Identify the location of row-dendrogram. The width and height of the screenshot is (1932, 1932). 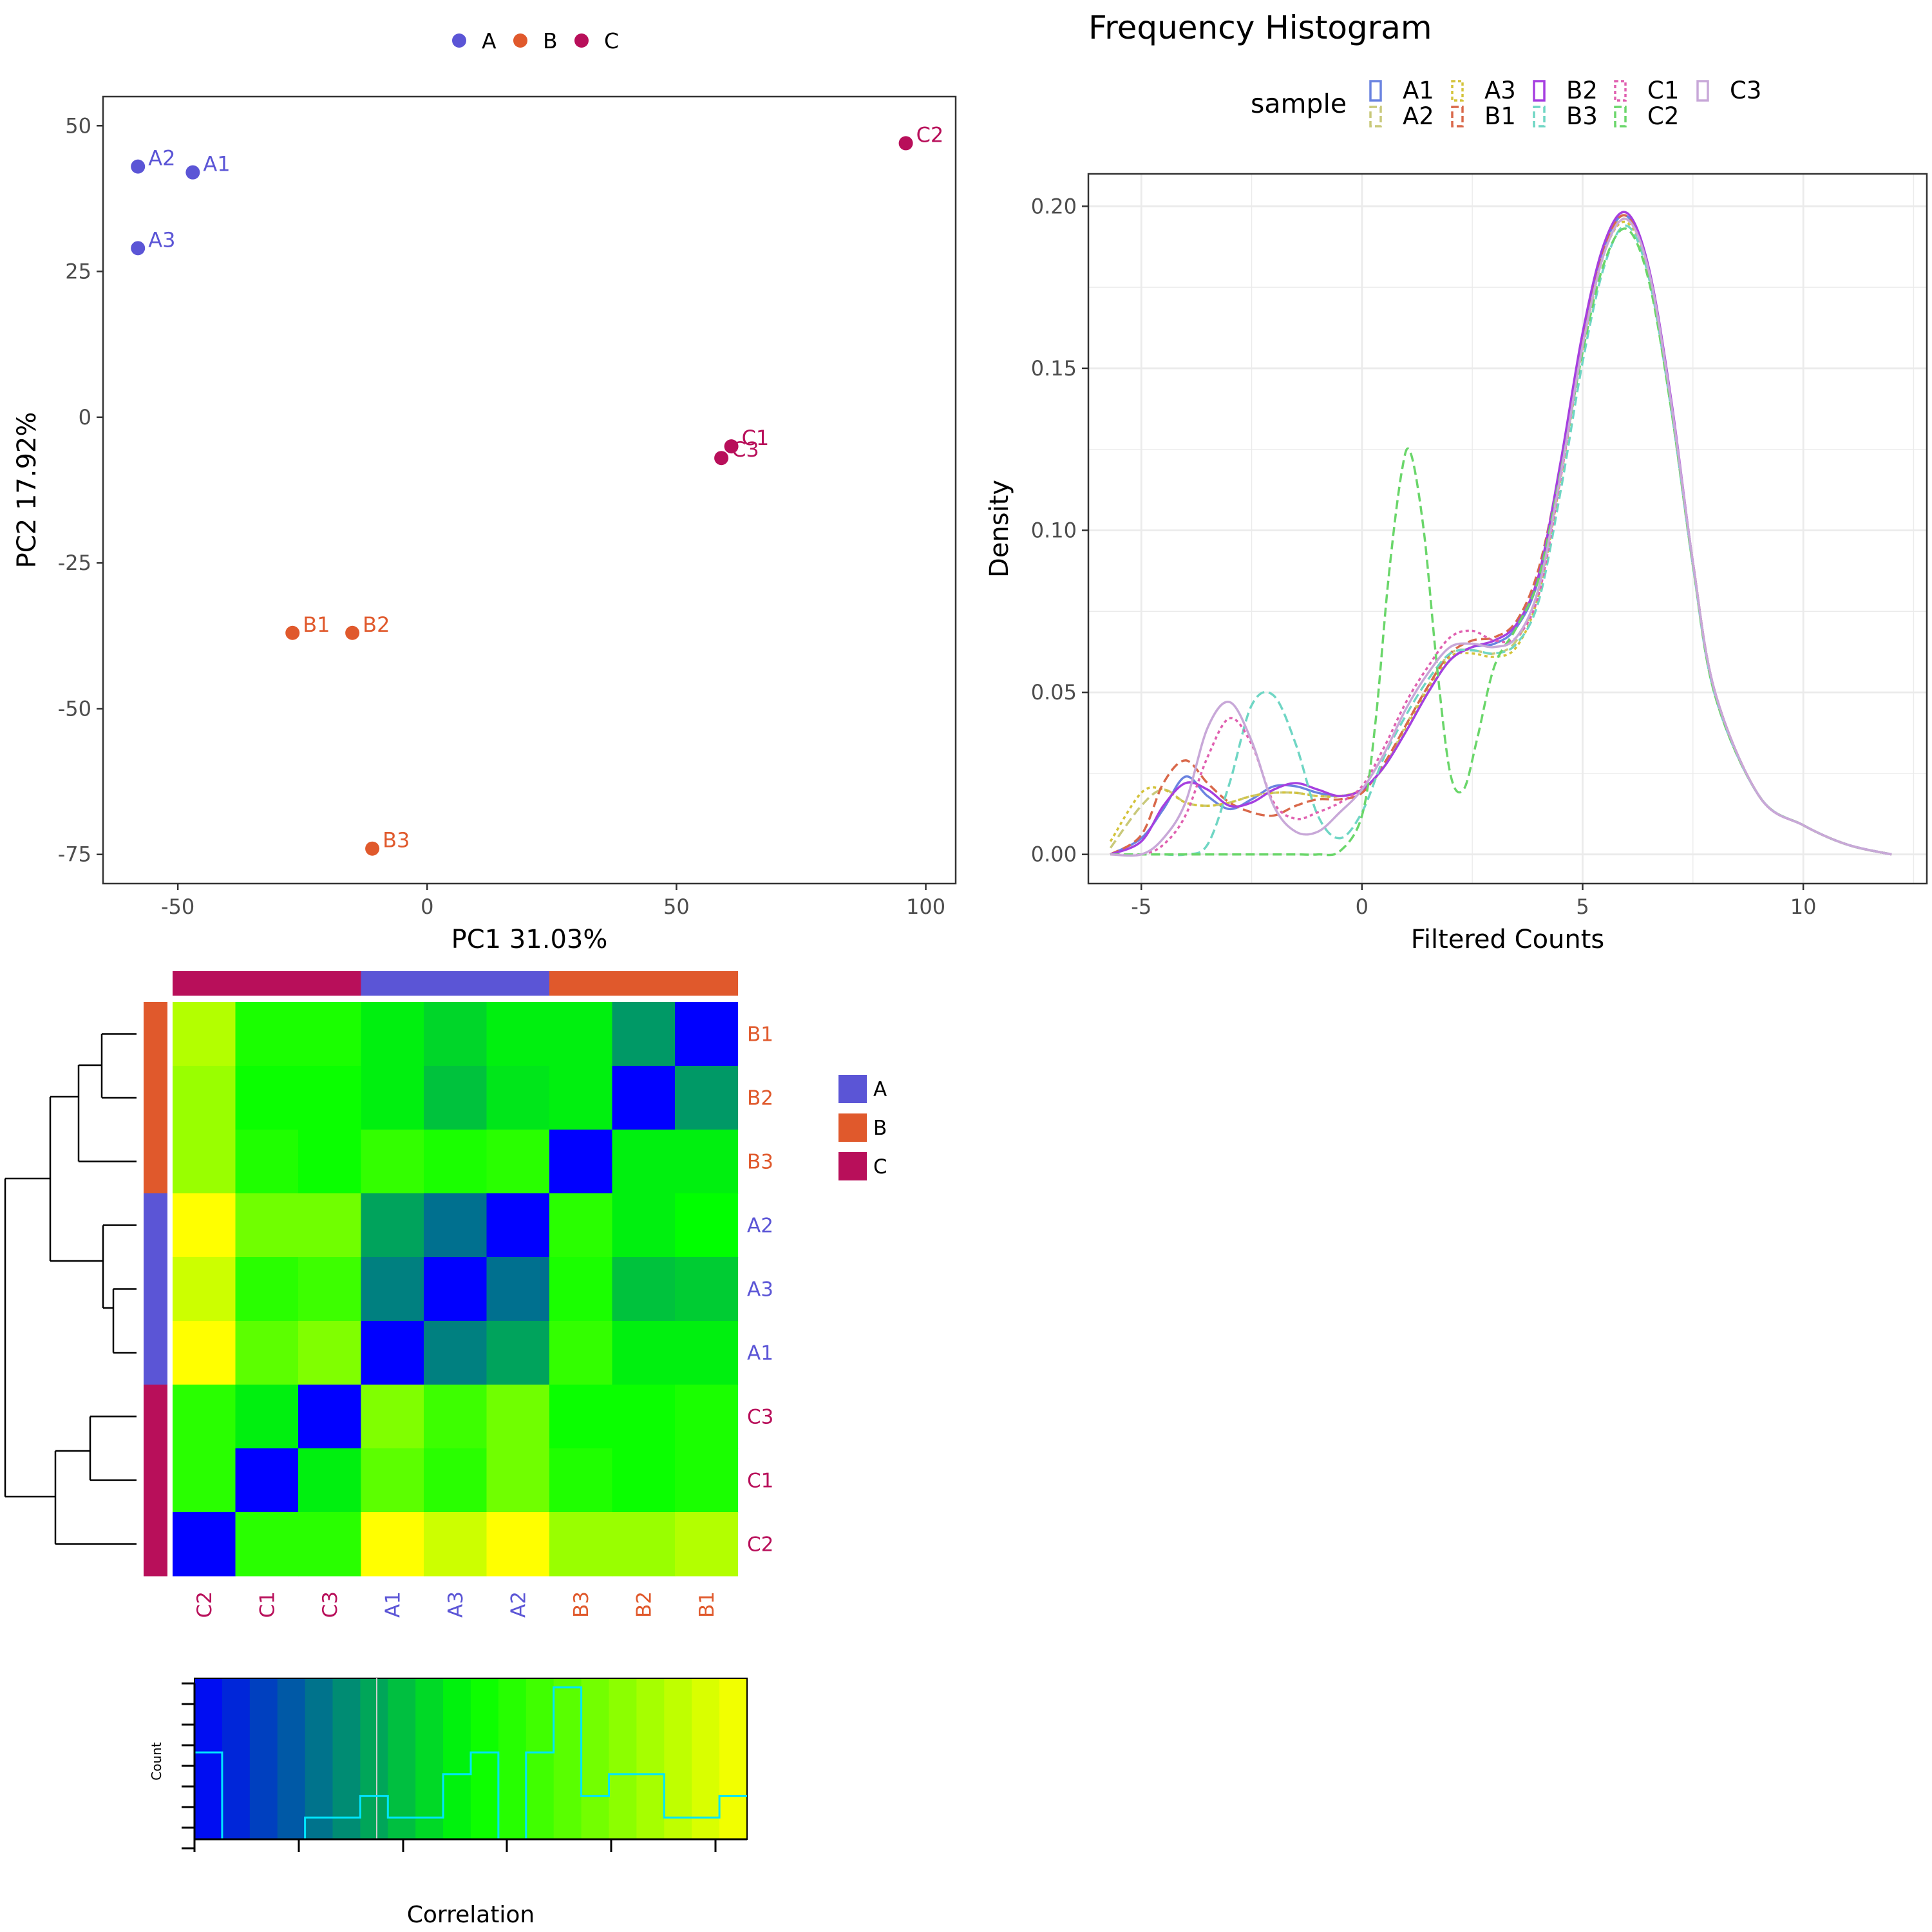
(70, 1289).